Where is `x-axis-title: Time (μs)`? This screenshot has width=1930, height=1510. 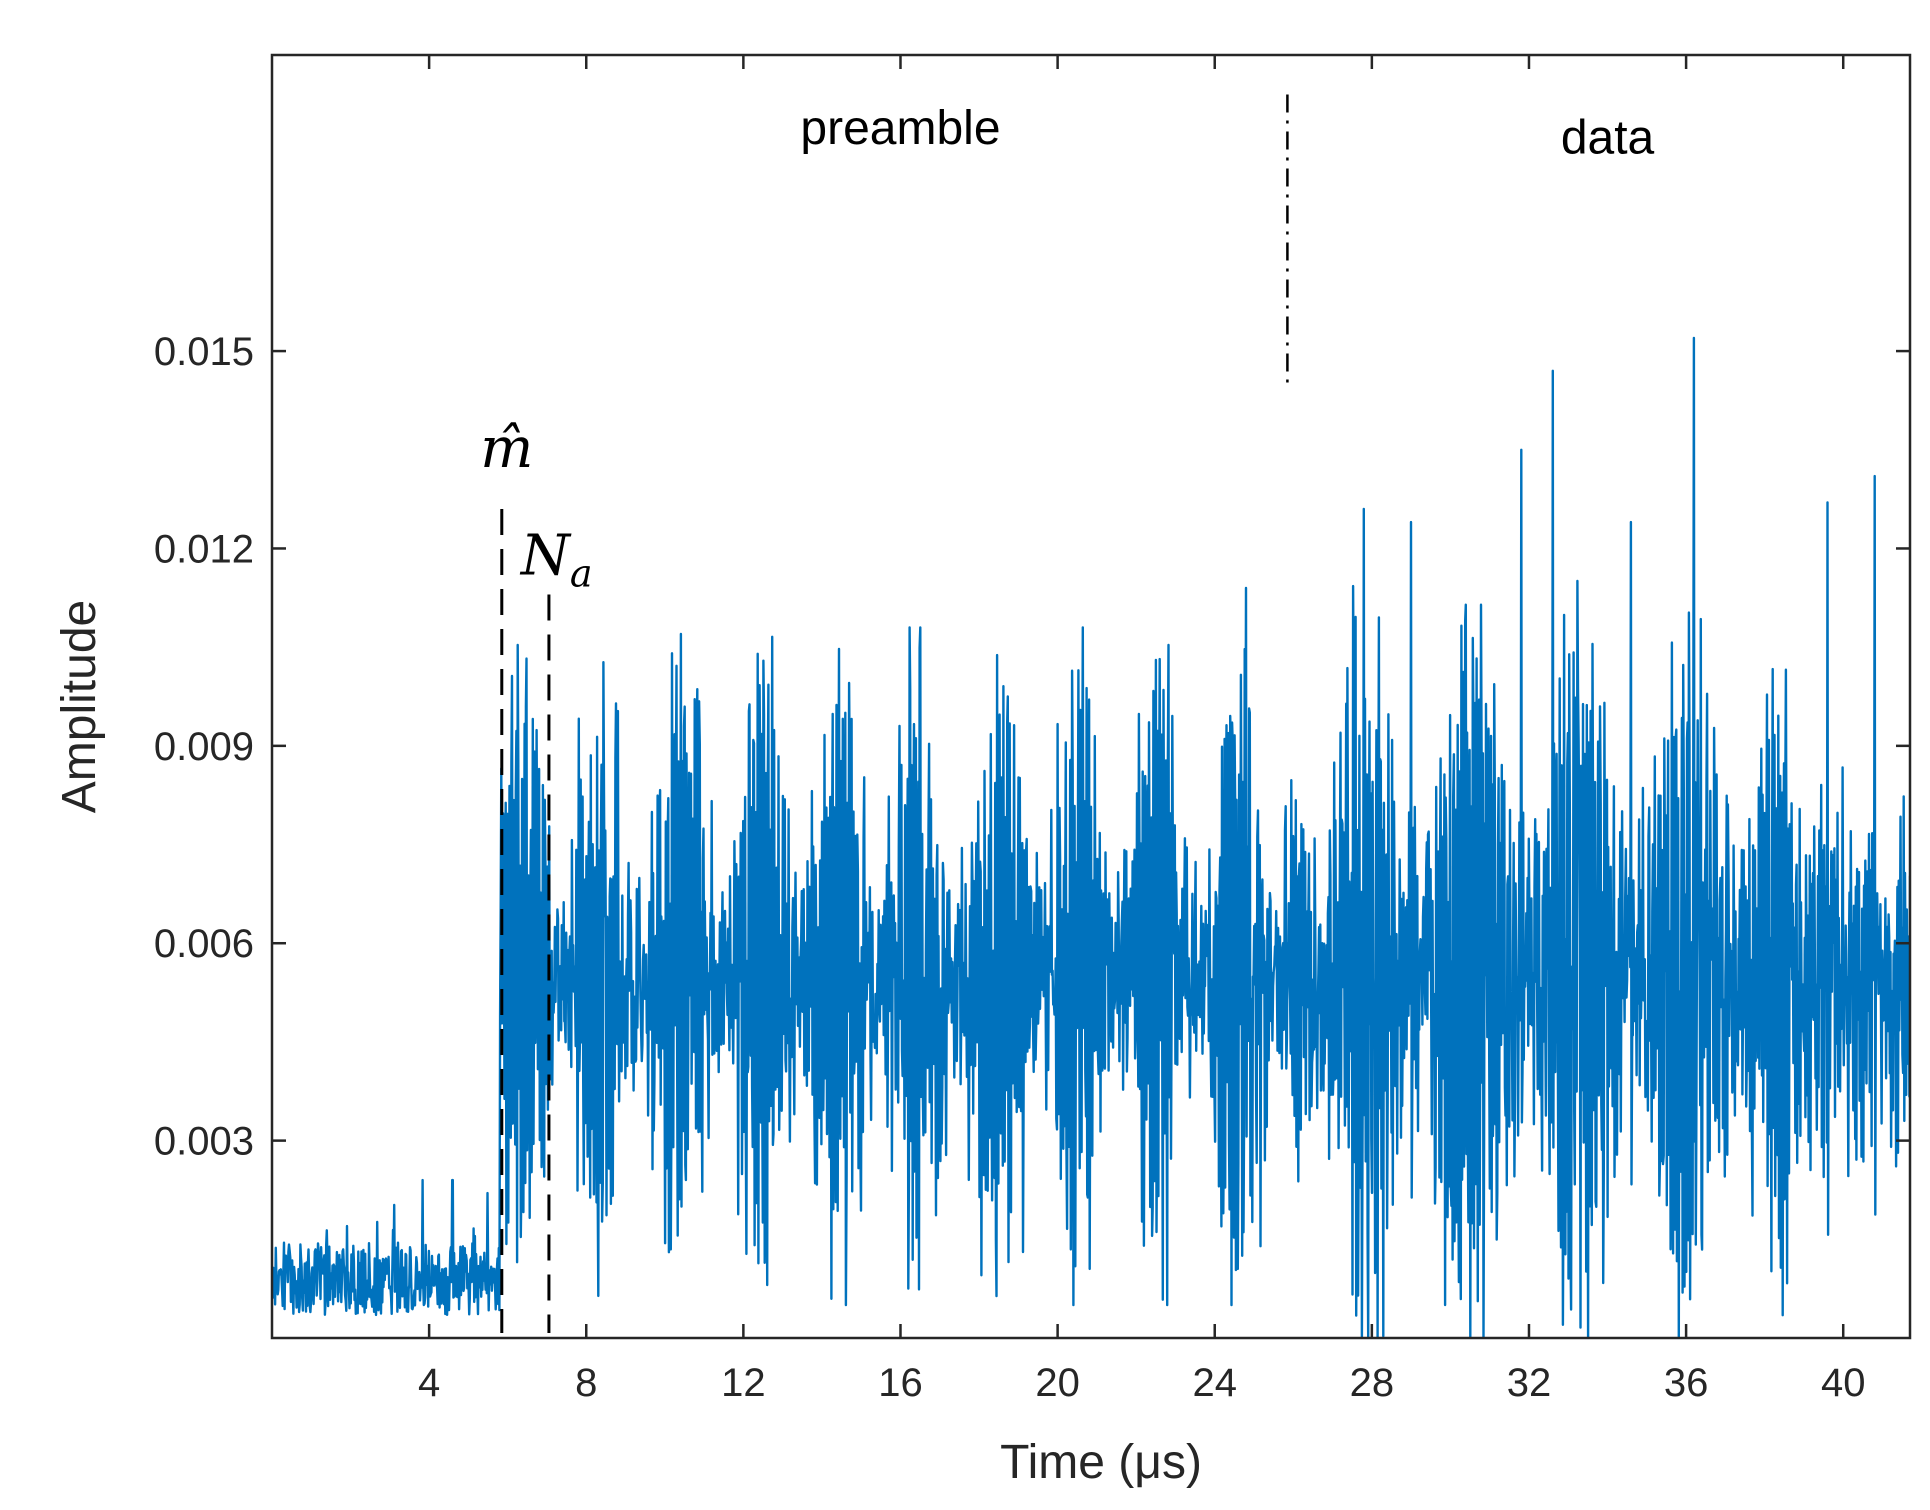 x-axis-title: Time (μs) is located at coordinates (1101, 1462).